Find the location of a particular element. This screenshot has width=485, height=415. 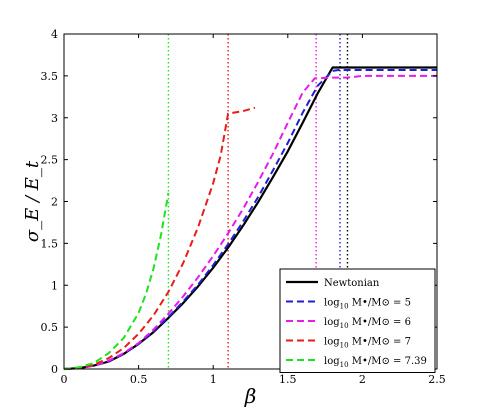

y-tick-label: 0 is located at coordinates (54, 369).